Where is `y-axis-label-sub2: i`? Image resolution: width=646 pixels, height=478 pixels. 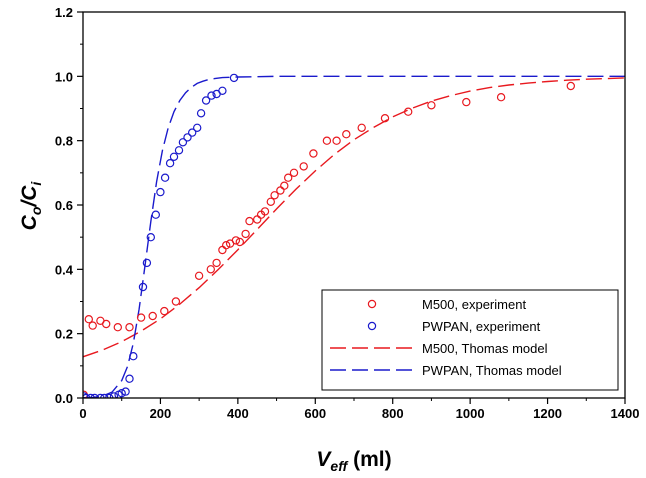
y-axis-label-sub2: i is located at coordinates (36, 183).